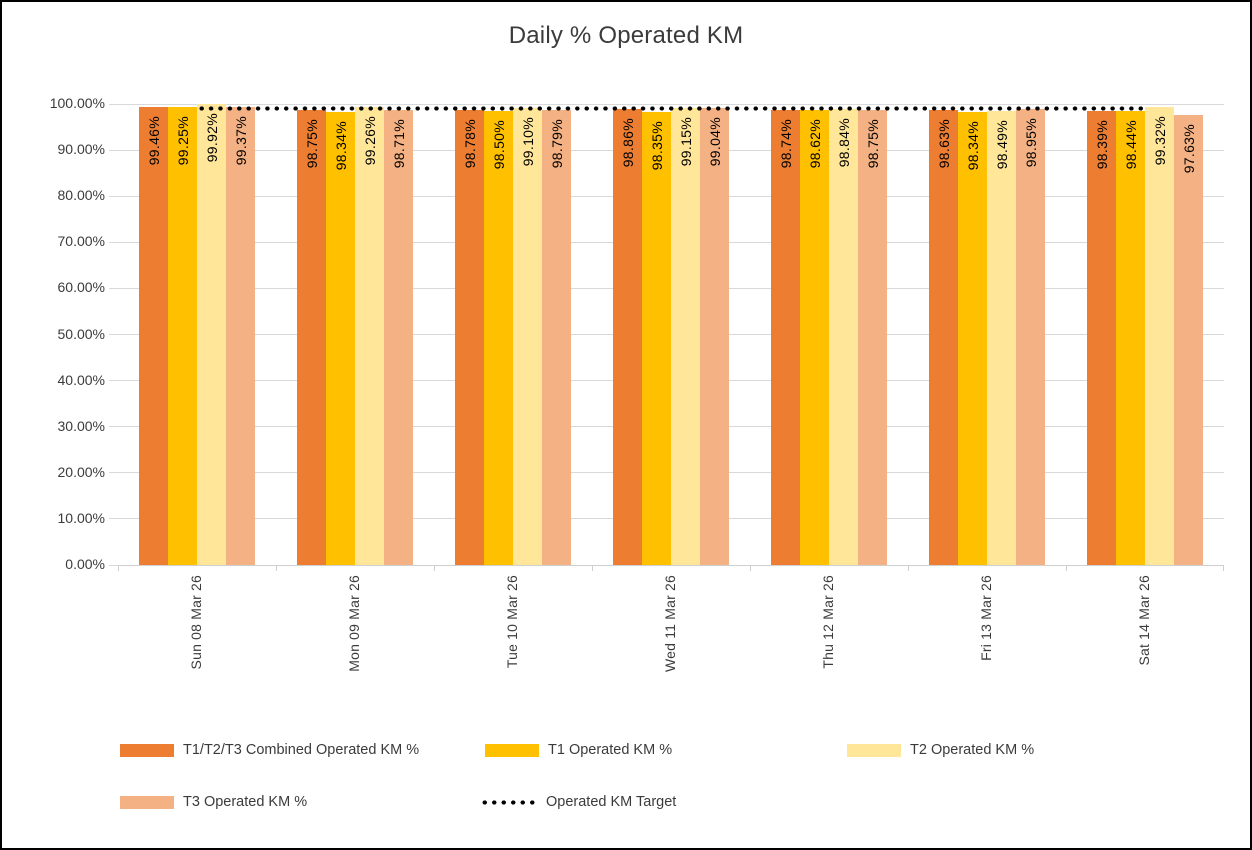 This screenshot has height=850, width=1252. What do you see at coordinates (81, 333) in the screenshot?
I see `y-axis-label: 50.00%` at bounding box center [81, 333].